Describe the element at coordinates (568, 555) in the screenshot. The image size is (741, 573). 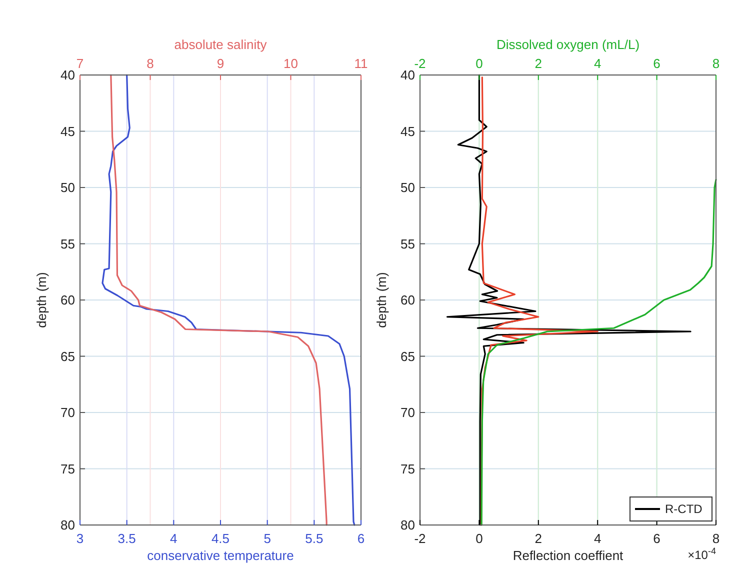
I see `x-axis-title: Reflection coeffient` at that location.